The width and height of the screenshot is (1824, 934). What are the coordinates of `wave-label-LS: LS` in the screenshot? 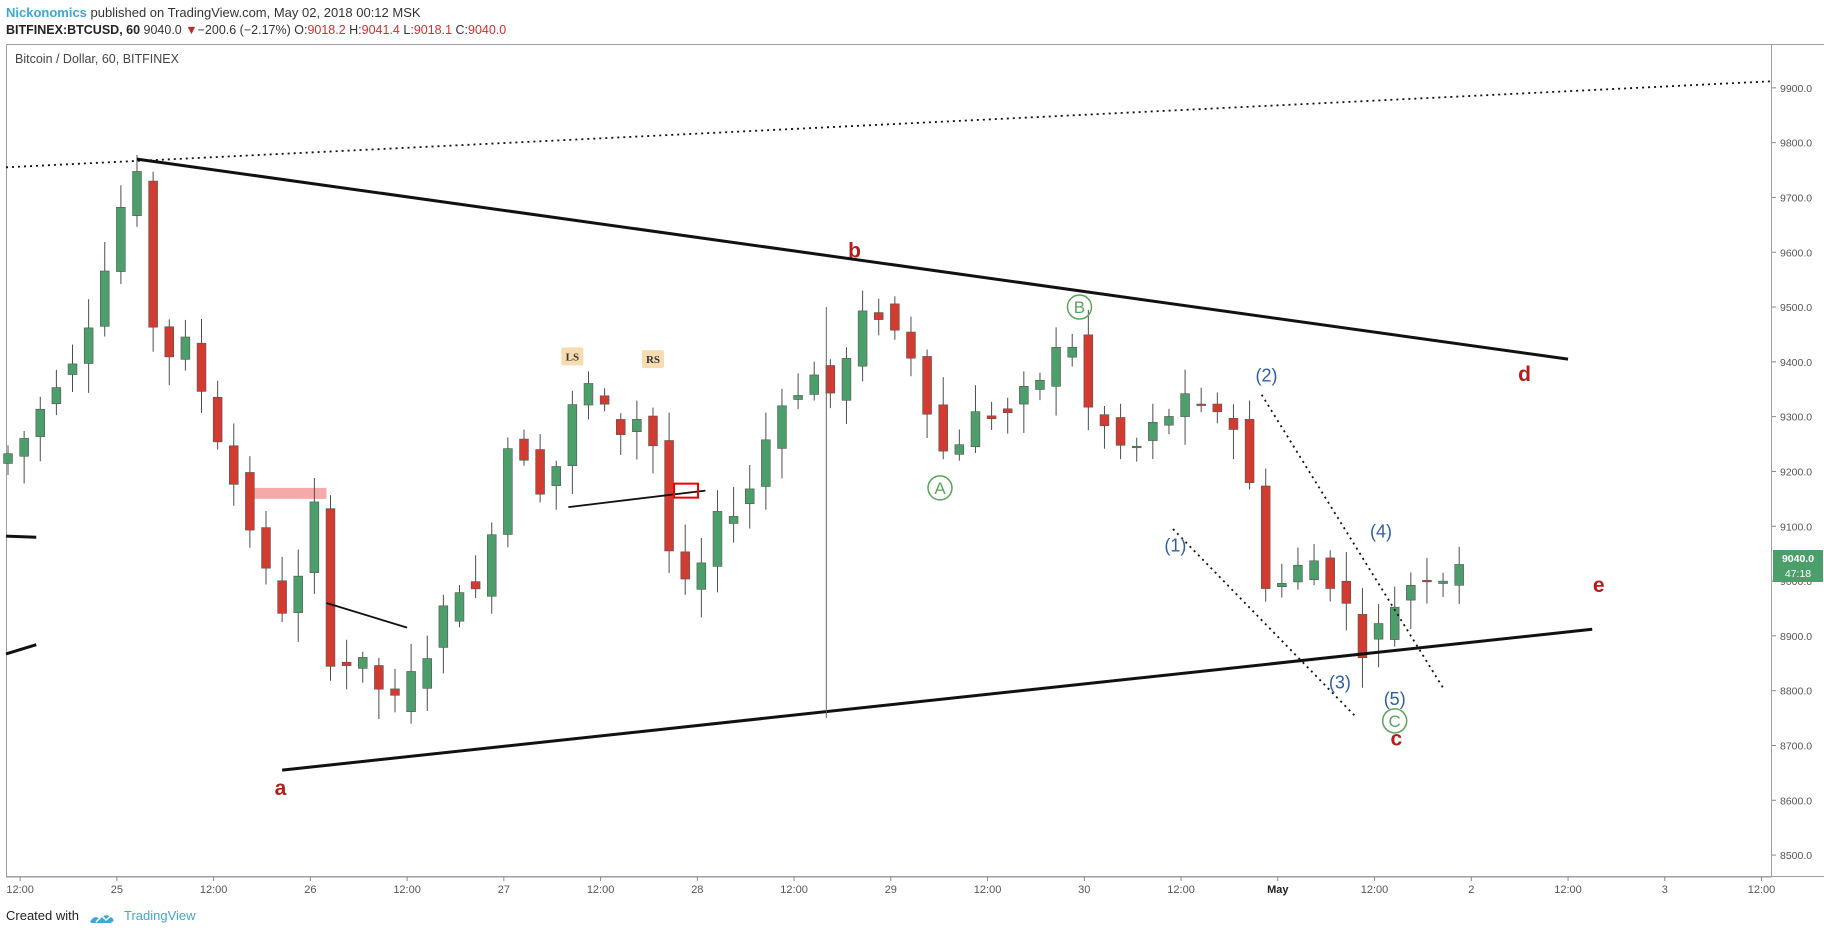 It's located at (572, 357).